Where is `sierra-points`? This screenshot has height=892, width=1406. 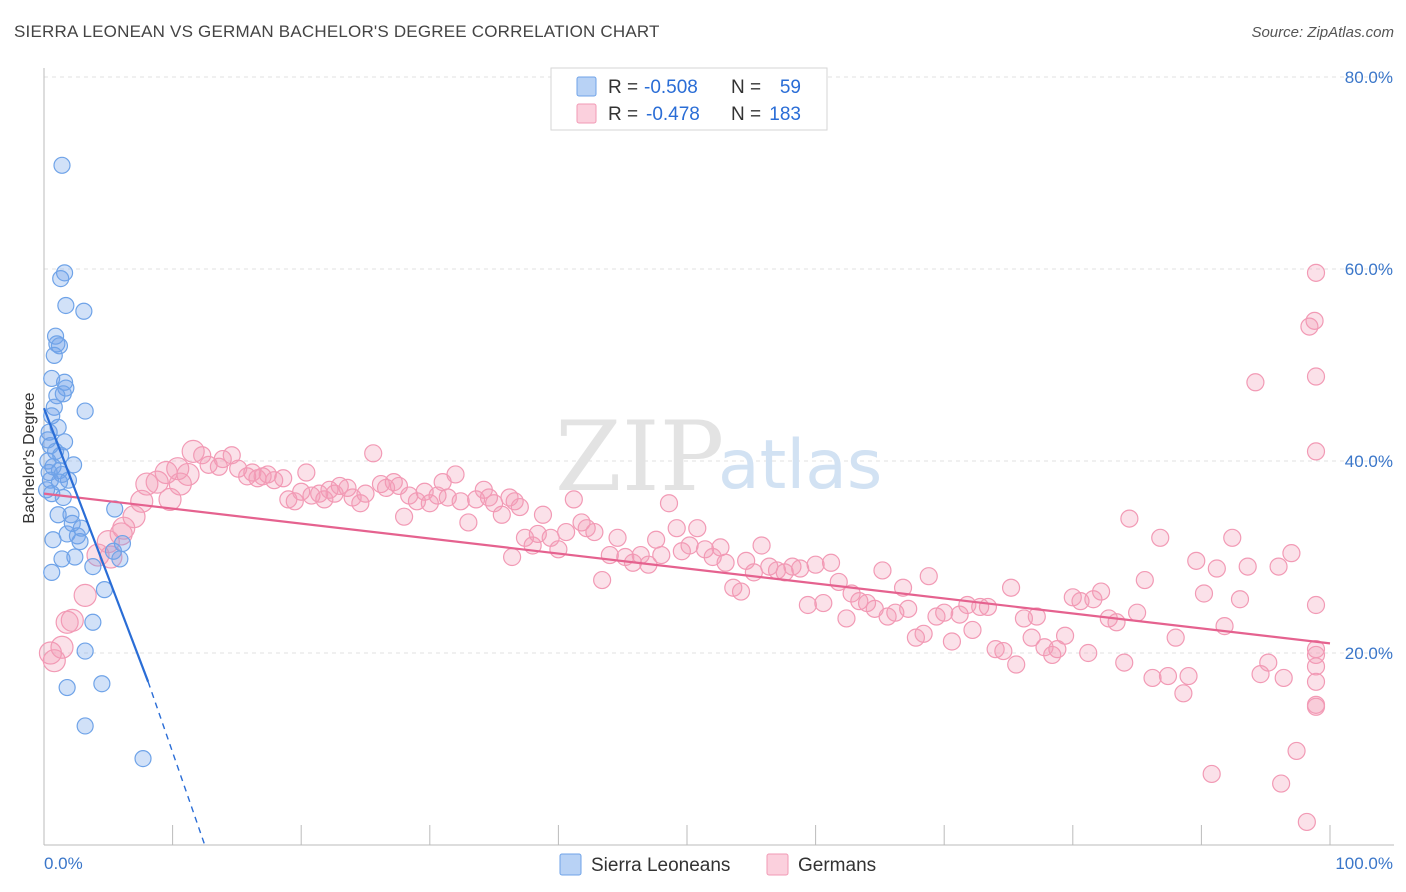 sierra-points is located at coordinates (94, 462).